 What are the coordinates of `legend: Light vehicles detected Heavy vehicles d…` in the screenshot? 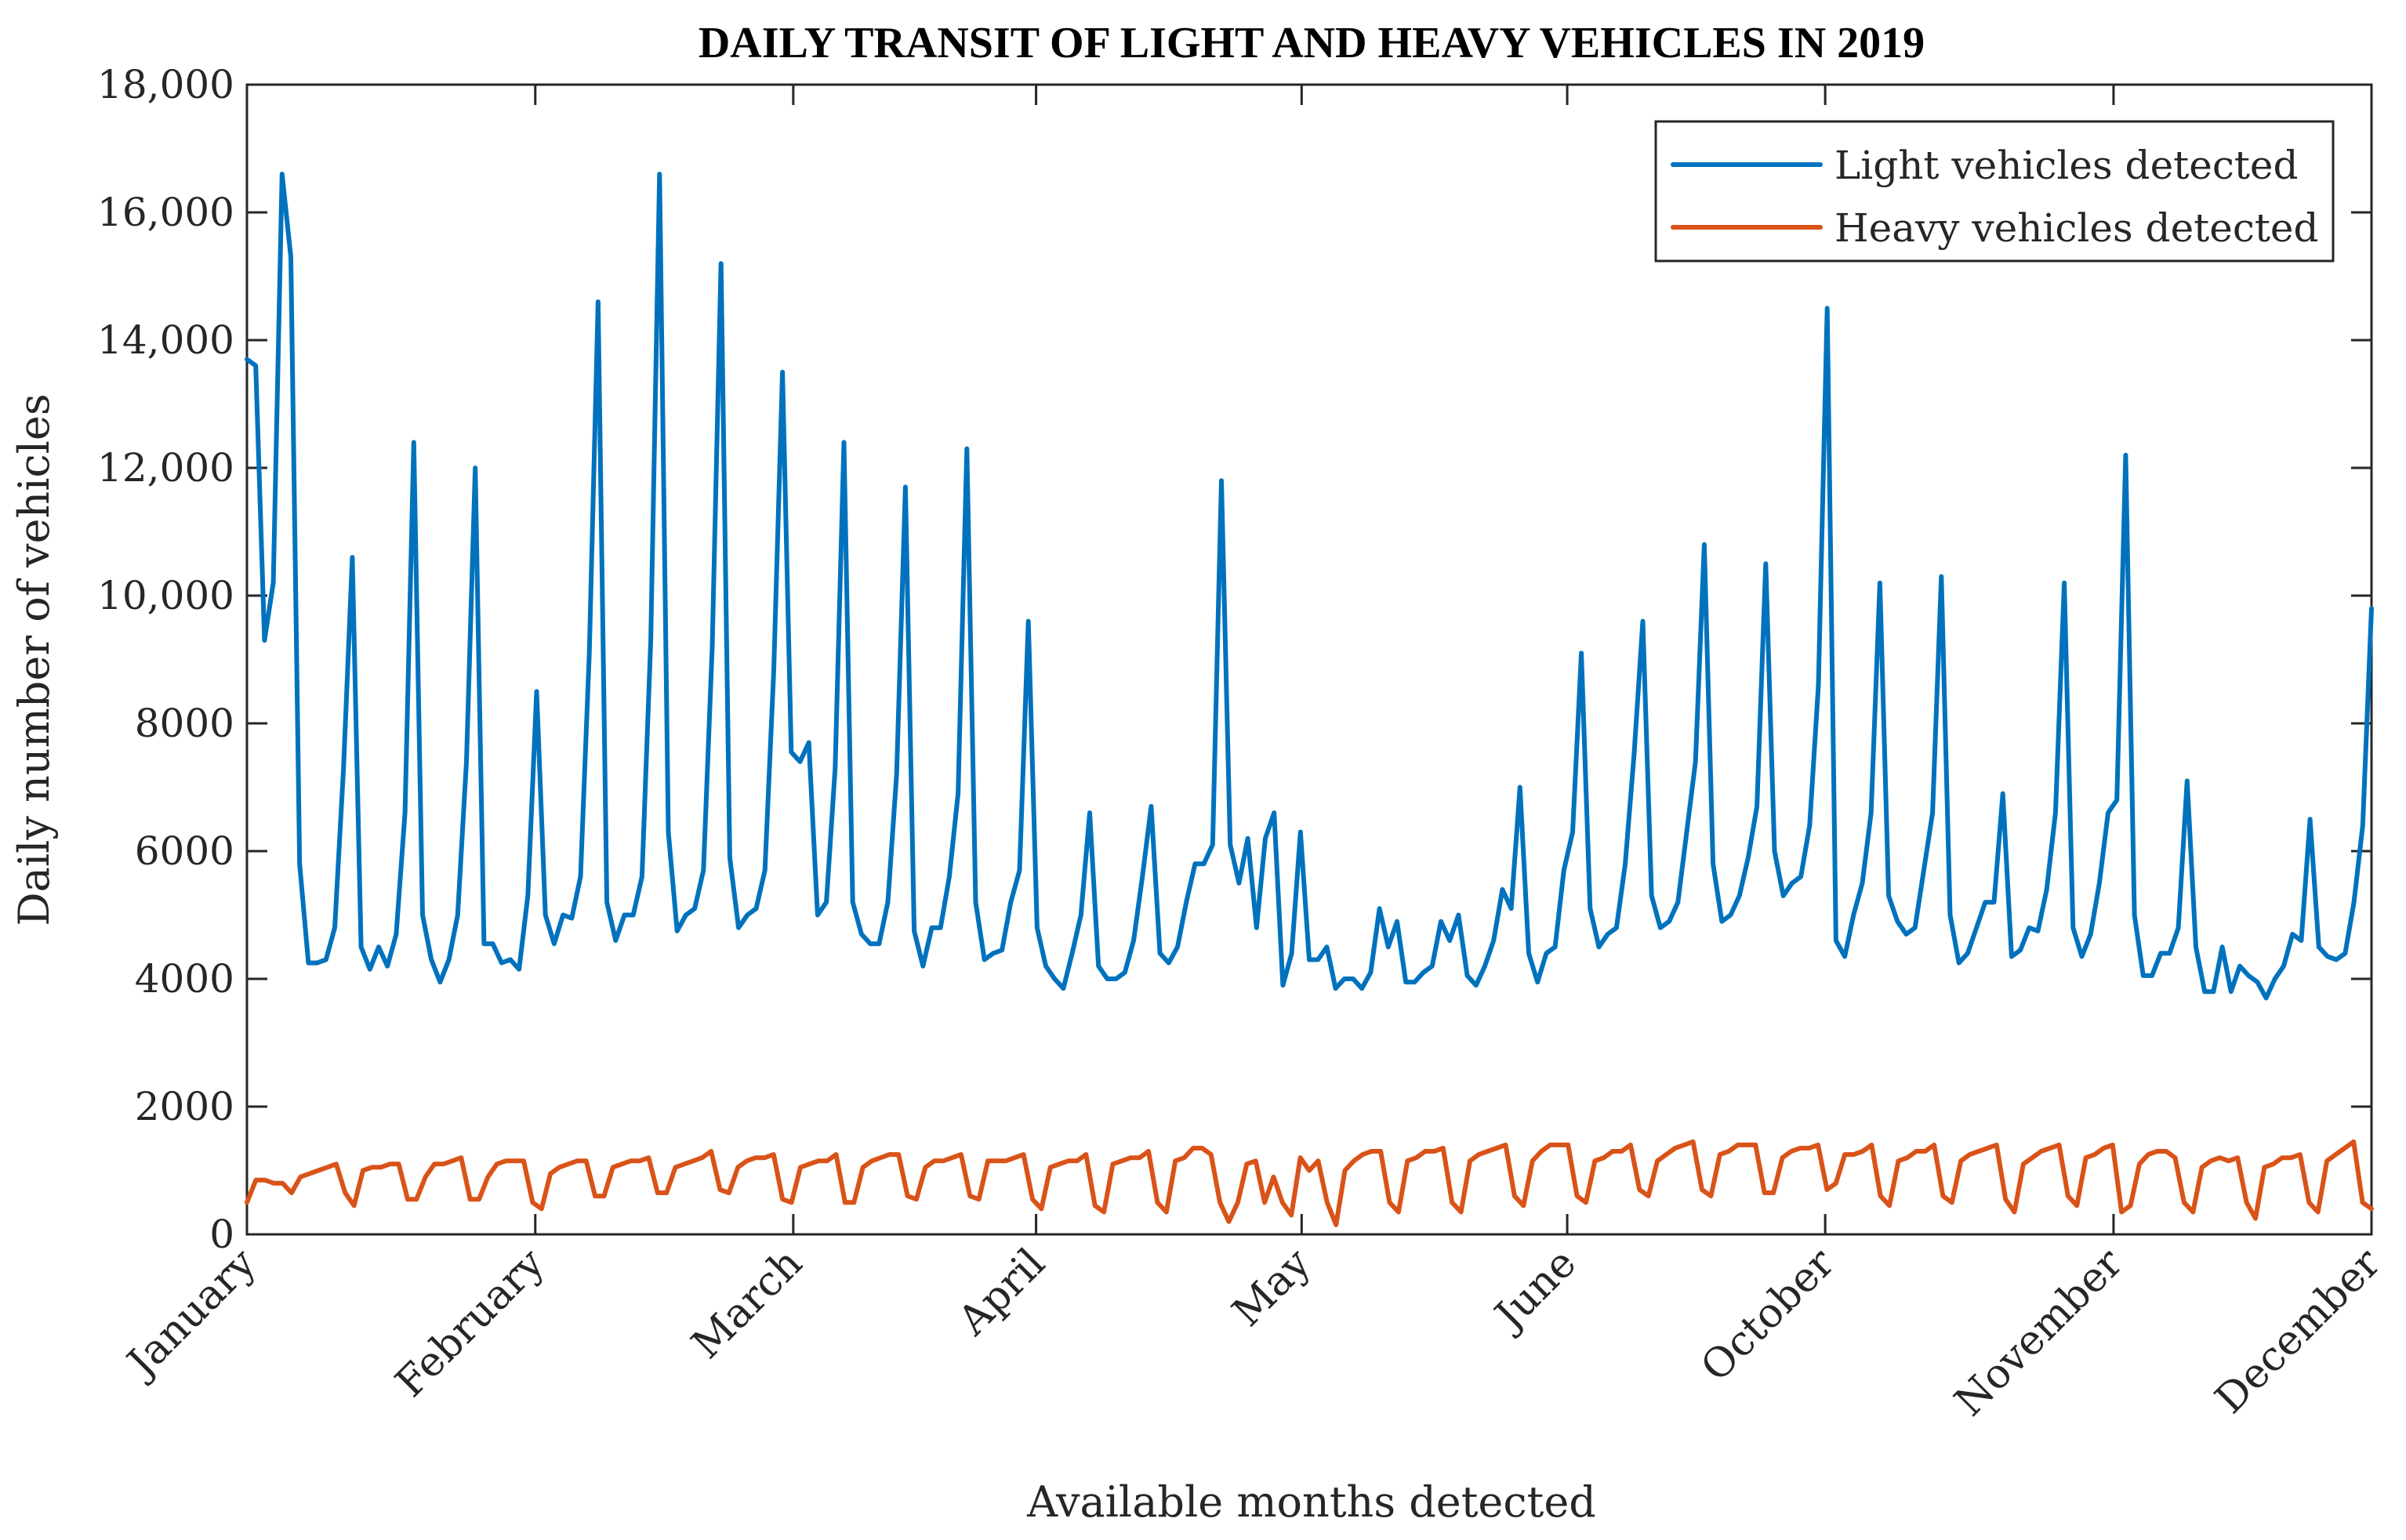 It's located at (1994, 191).